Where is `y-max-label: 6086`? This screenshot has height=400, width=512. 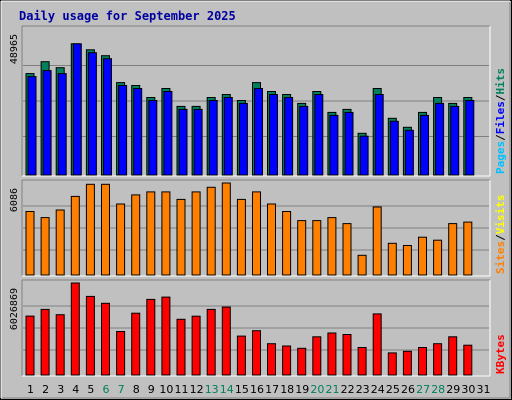
y-max-label: 6086 is located at coordinates (14, 200).